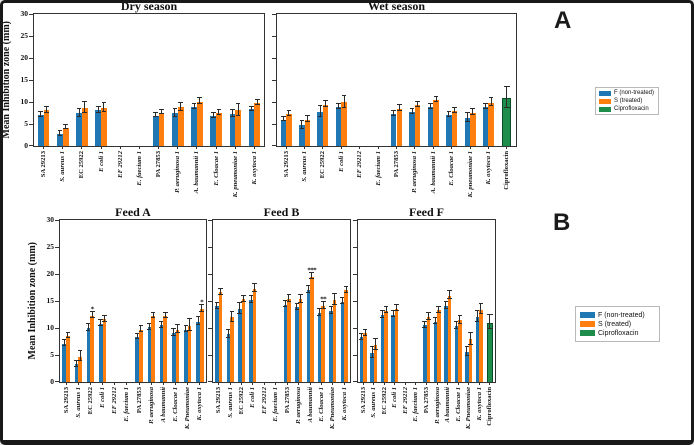  Describe the element at coordinates (587, 324) in the screenshot. I see `legend-swatch` at that location.